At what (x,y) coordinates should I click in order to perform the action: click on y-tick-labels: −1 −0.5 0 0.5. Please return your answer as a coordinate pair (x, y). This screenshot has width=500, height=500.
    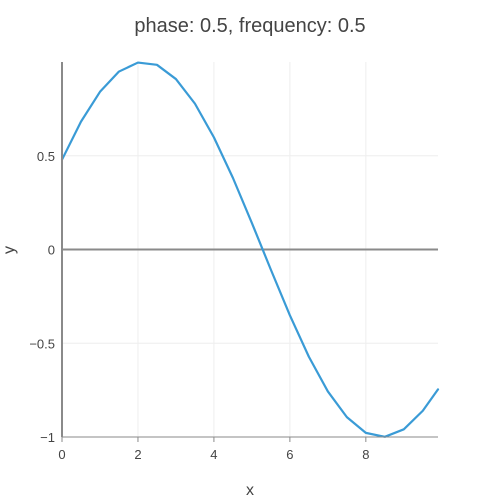
    Looking at the image, I should click on (42, 297).